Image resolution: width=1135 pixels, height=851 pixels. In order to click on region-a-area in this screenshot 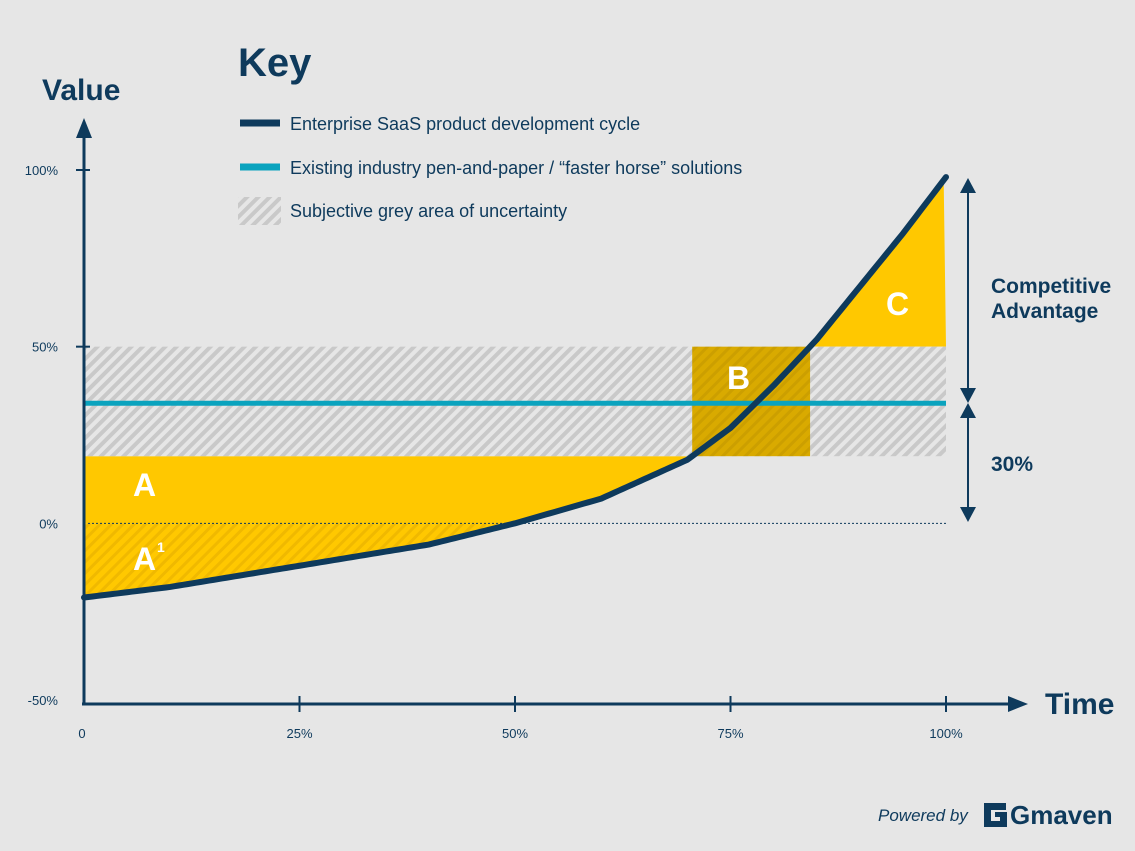, I will do `click(388, 490)`.